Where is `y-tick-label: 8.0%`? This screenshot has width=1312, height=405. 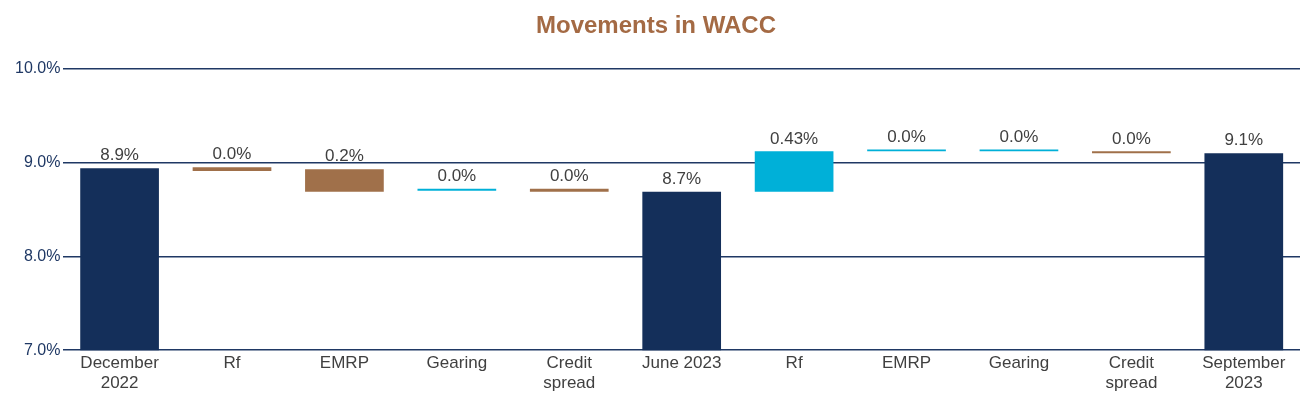 y-tick-label: 8.0% is located at coordinates (42, 255).